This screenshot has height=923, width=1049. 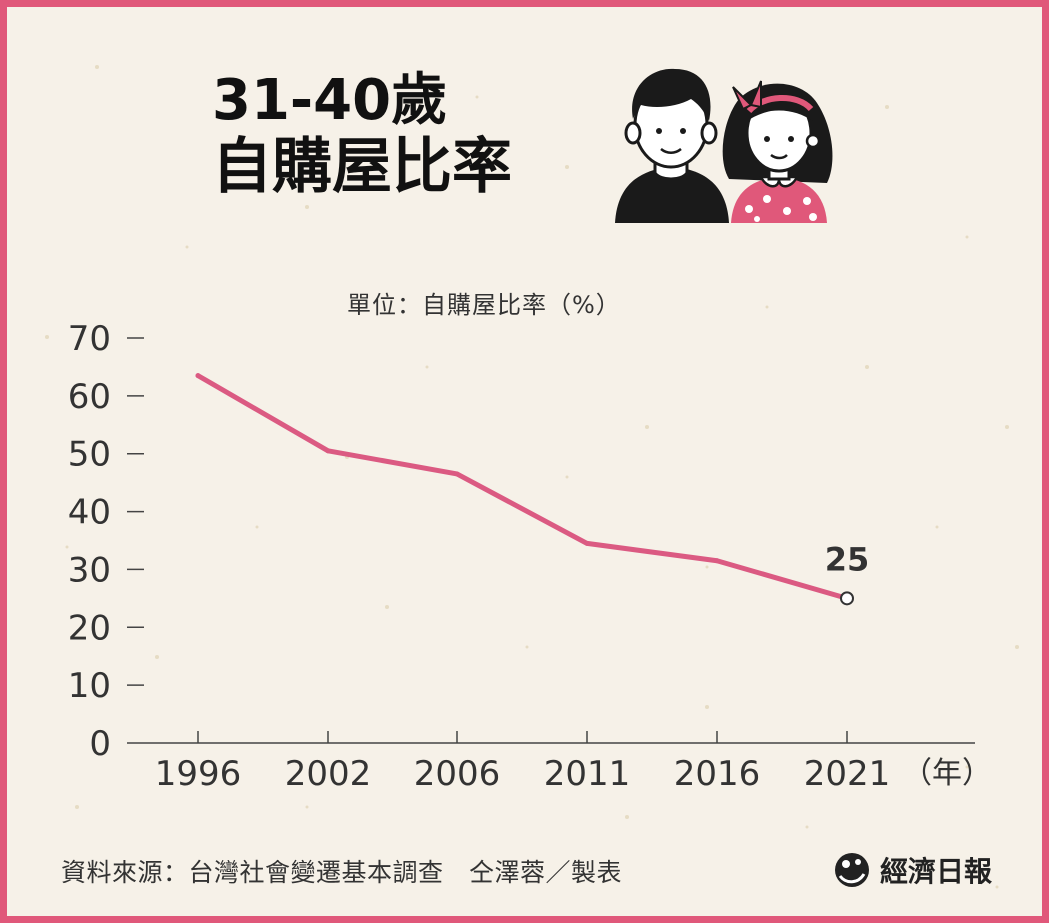 I want to click on chart-title: 31-40歲 自購屋比率, so click(x=362, y=135).